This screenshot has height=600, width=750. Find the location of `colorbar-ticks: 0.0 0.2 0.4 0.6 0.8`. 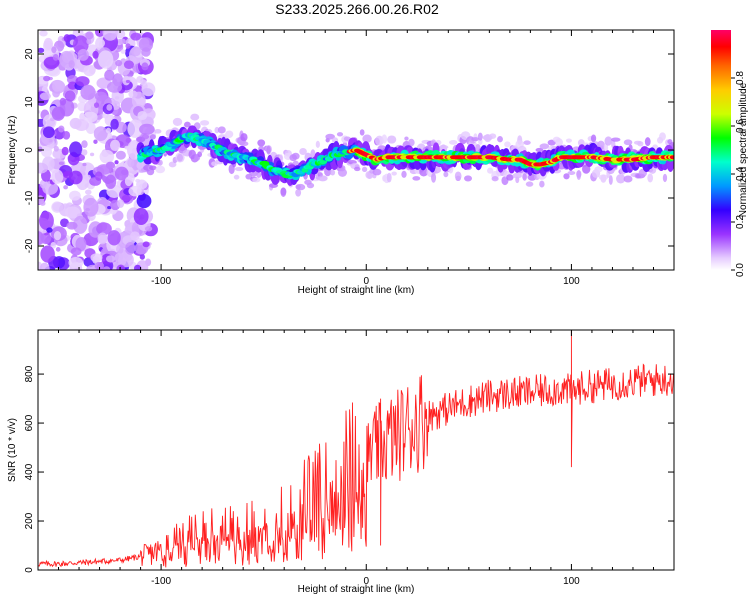

colorbar-ticks: 0.0 0.2 0.4 0.6 0.8 is located at coordinates (738, 174).